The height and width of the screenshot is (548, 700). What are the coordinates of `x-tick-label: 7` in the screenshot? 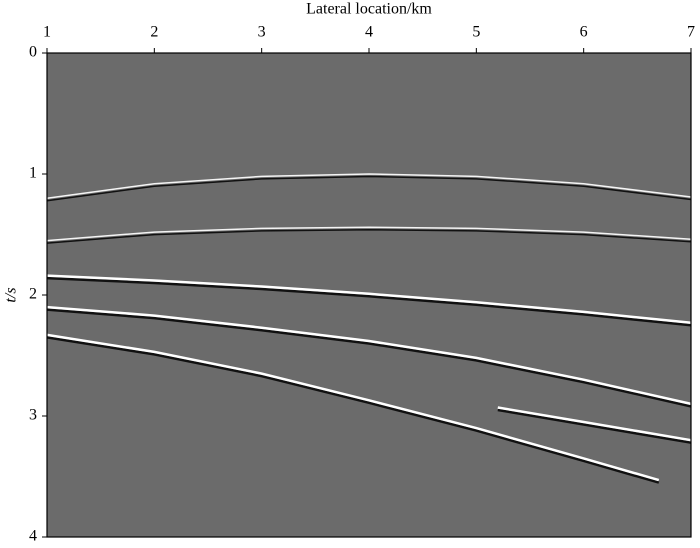 It's located at (691, 32).